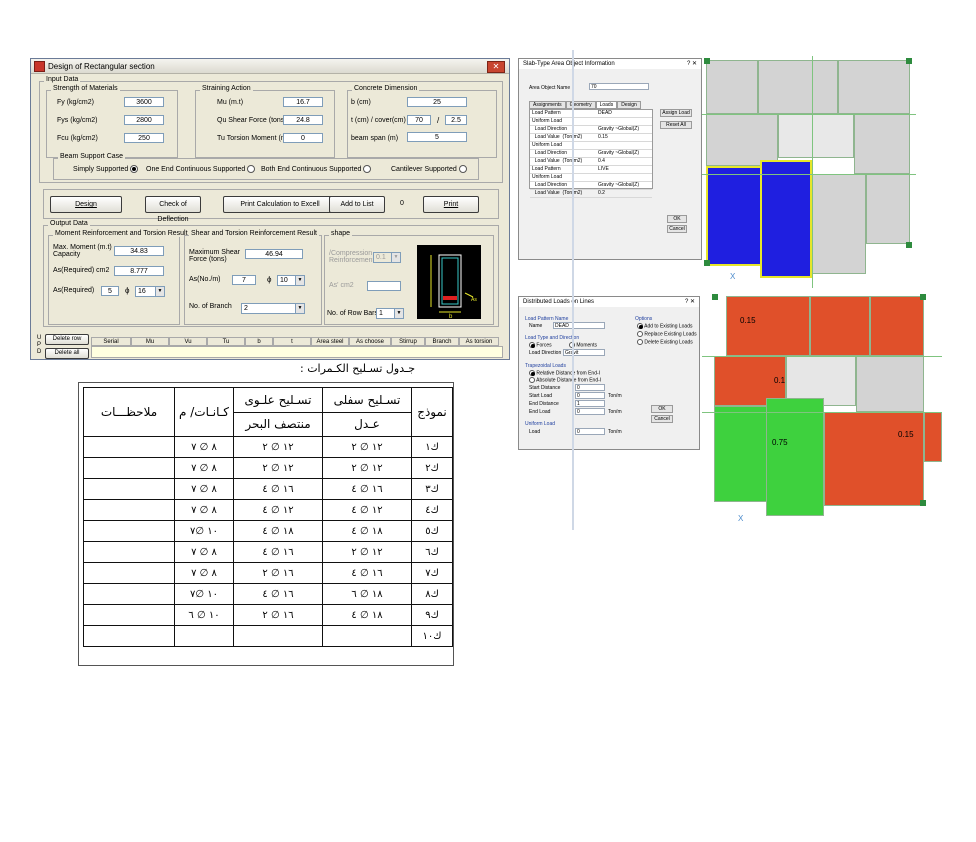 The image size is (976, 842). I want to click on add-existing-radio, so click(640, 326).